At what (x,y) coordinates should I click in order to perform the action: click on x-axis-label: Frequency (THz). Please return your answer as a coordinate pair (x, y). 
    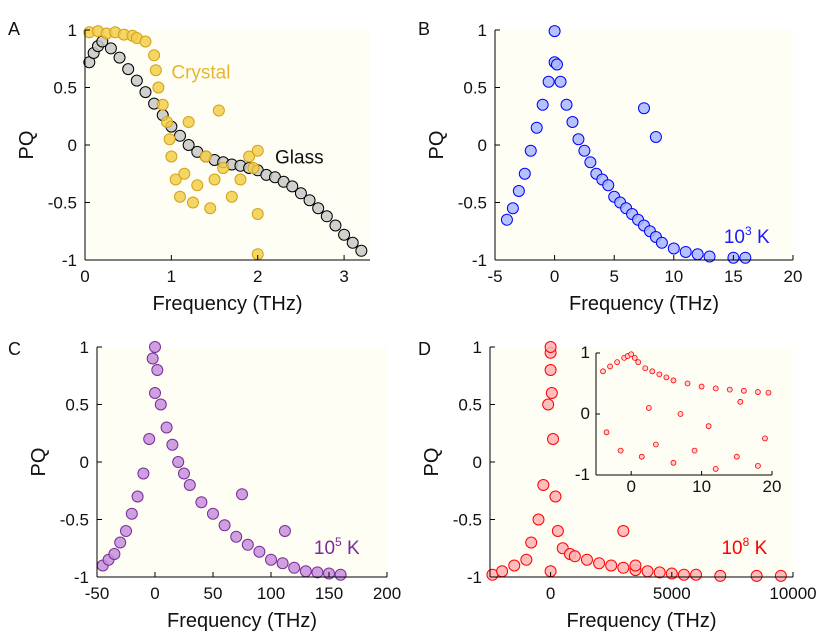
    Looking at the image, I should click on (644, 304).